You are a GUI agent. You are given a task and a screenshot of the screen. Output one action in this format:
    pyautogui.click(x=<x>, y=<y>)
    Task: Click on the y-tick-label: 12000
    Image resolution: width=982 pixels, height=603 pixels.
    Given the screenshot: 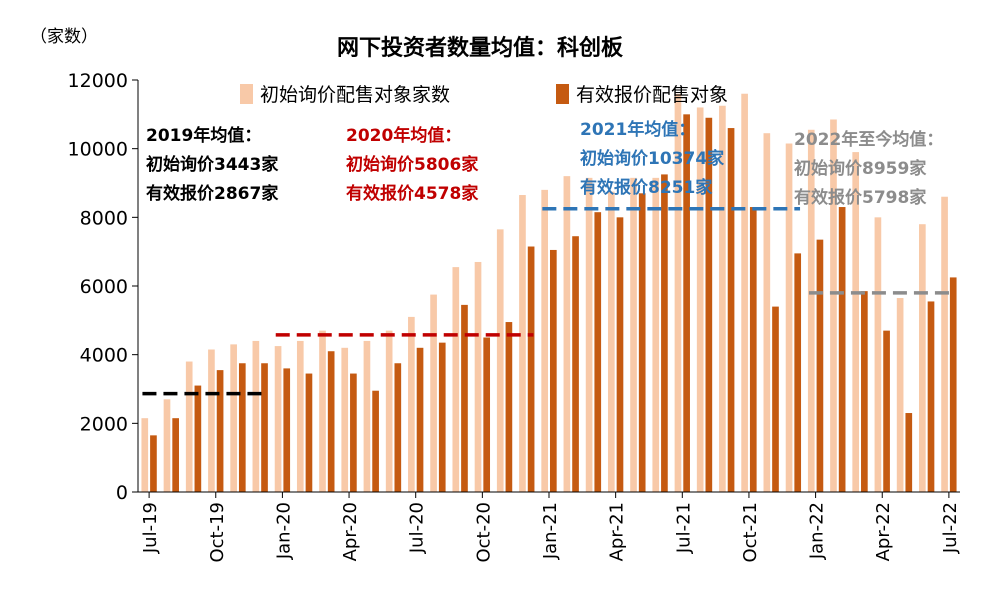 What is the action you would take?
    pyautogui.click(x=98, y=81)
    